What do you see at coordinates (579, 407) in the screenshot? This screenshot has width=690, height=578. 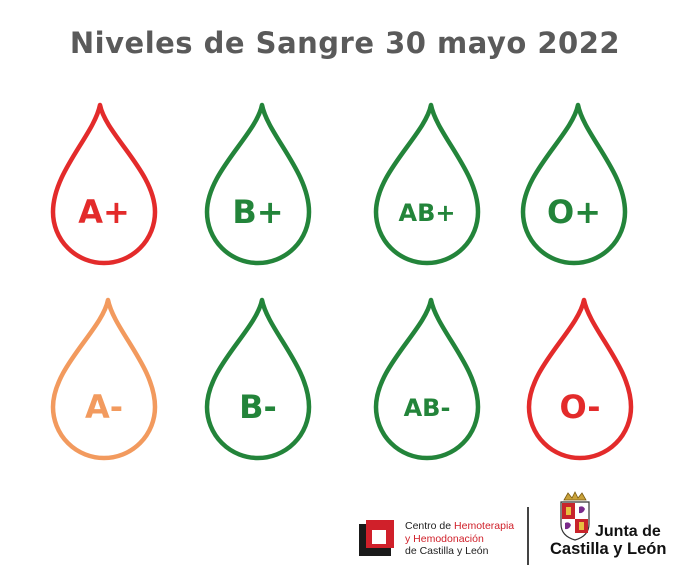 I see `blood-type-label: O-` at bounding box center [579, 407].